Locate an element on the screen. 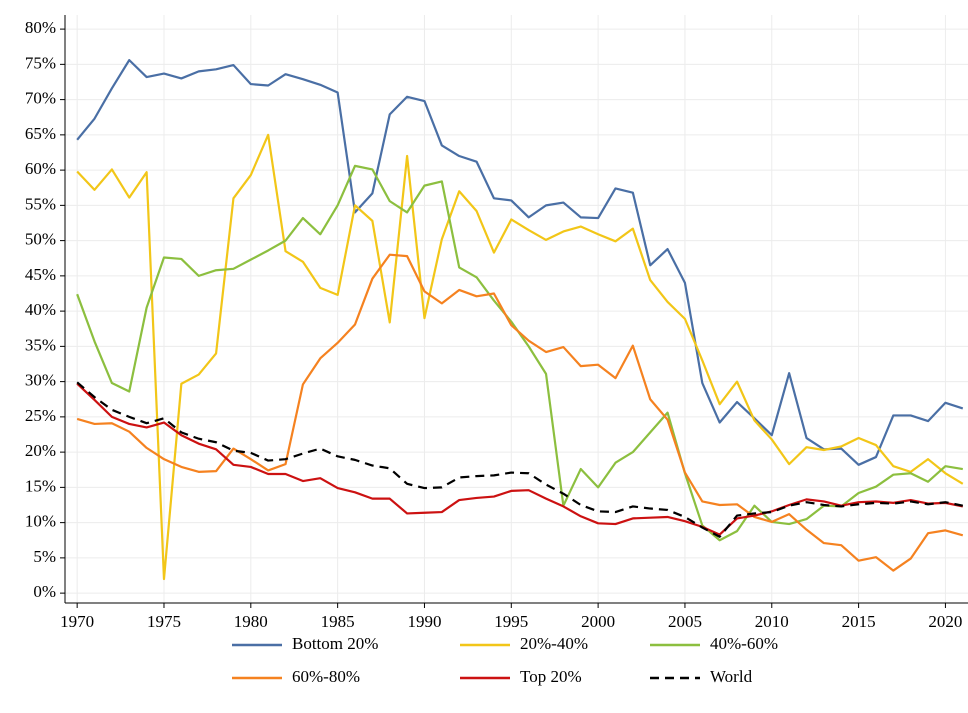 The height and width of the screenshot is (713, 968). y-tick-label: 55% is located at coordinates (40, 203).